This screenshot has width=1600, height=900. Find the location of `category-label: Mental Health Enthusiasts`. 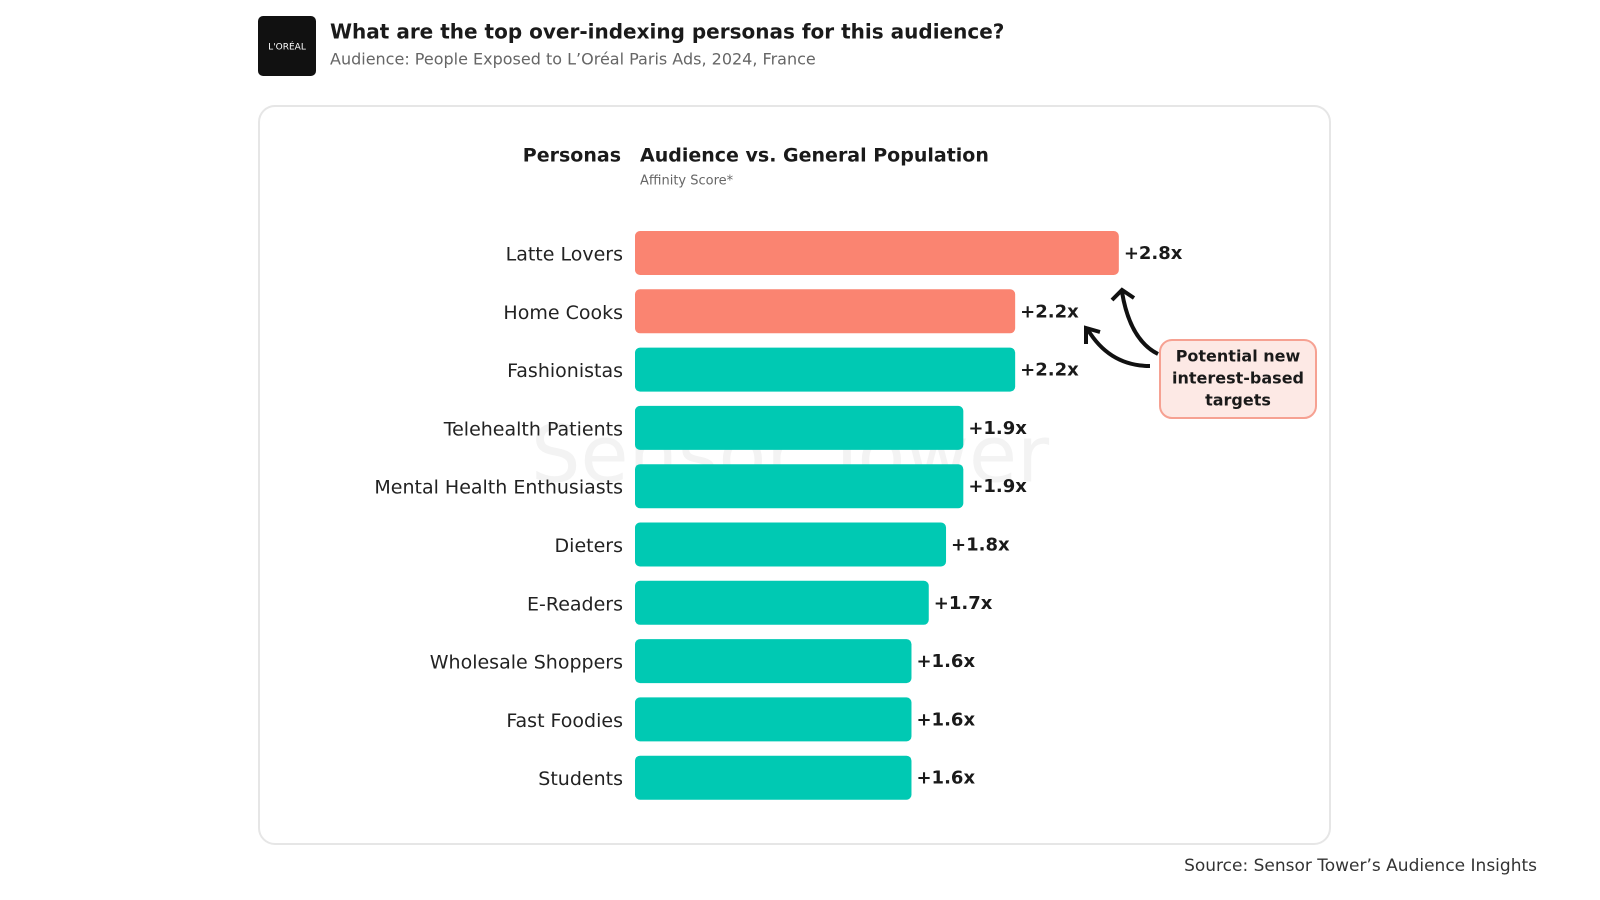

category-label: Mental Health Enthusiasts is located at coordinates (498, 488).